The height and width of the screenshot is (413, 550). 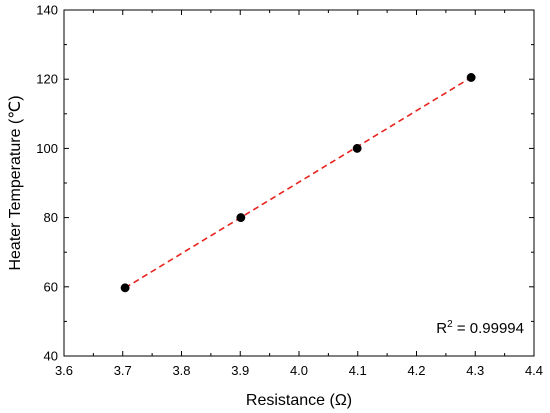 What do you see at coordinates (475, 370) in the screenshot?
I see `x-tick-label: 4.3` at bounding box center [475, 370].